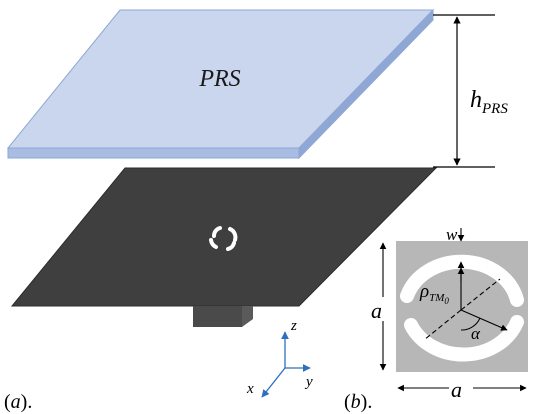 This screenshot has height=414, width=535. What do you see at coordinates (293, 326) in the screenshot?
I see `axis-z-label: z` at bounding box center [293, 326].